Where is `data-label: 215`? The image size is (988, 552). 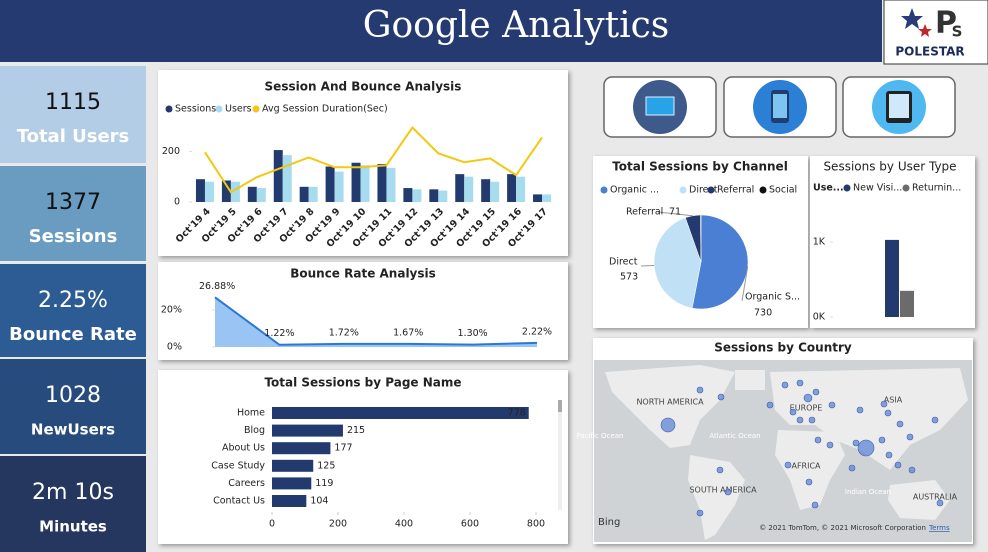 data-label: 215 is located at coordinates (356, 430).